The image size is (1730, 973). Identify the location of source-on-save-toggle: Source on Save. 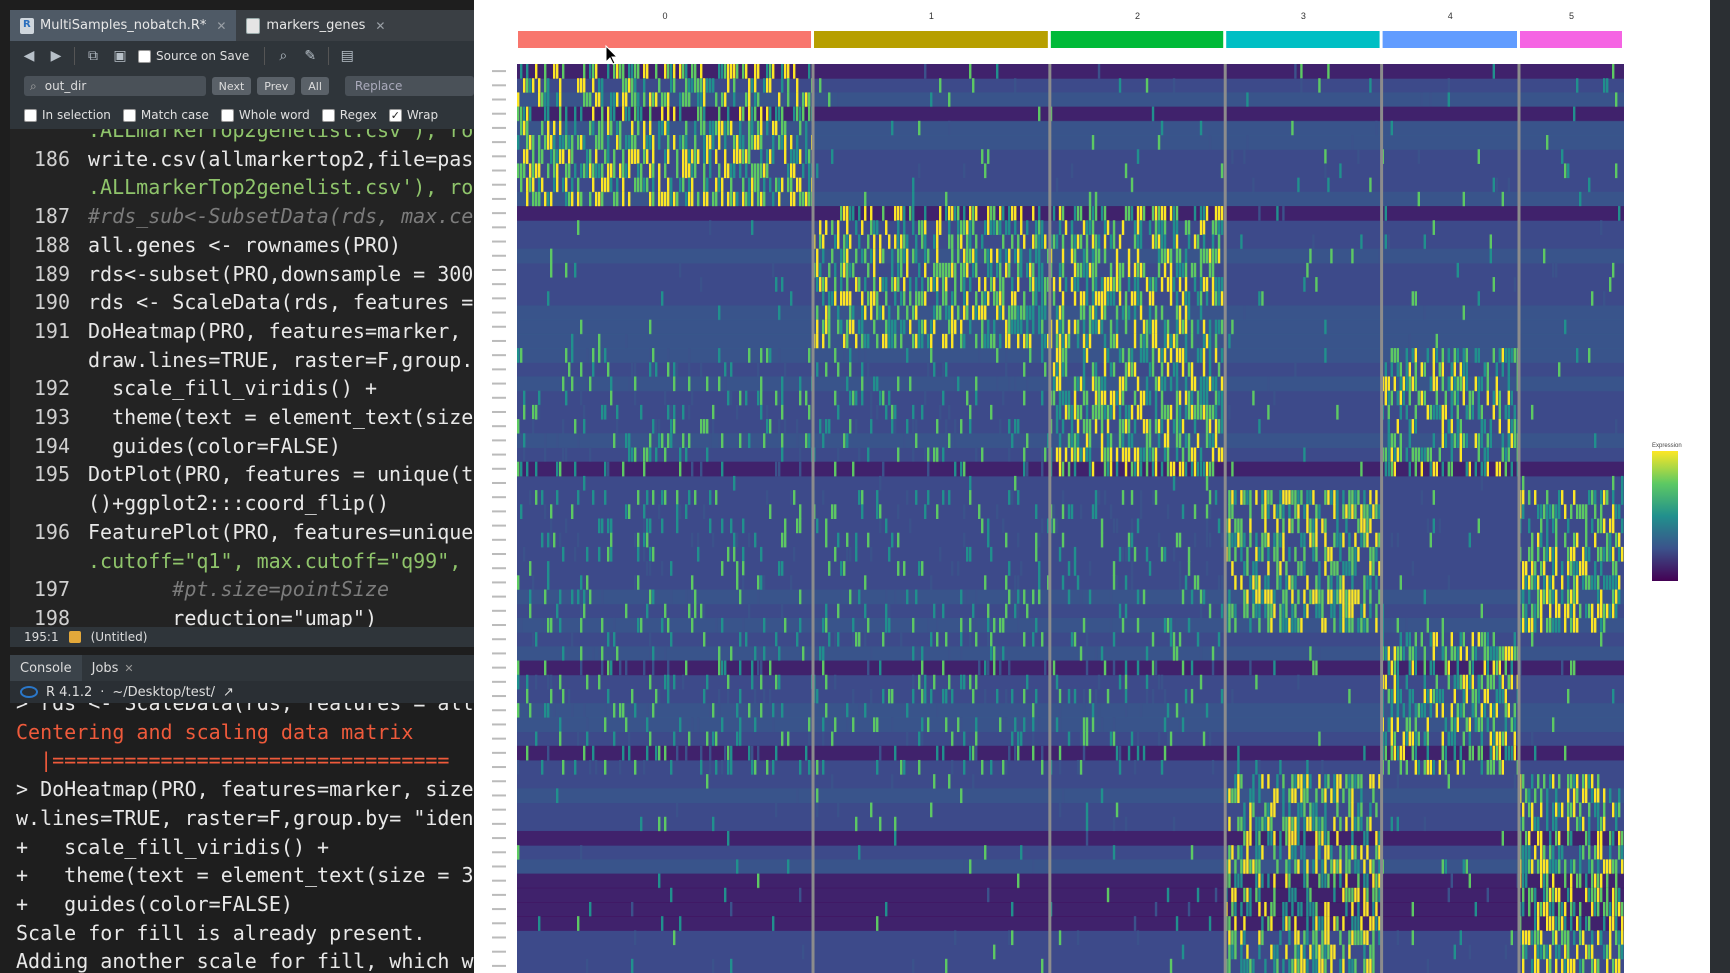
(193, 56).